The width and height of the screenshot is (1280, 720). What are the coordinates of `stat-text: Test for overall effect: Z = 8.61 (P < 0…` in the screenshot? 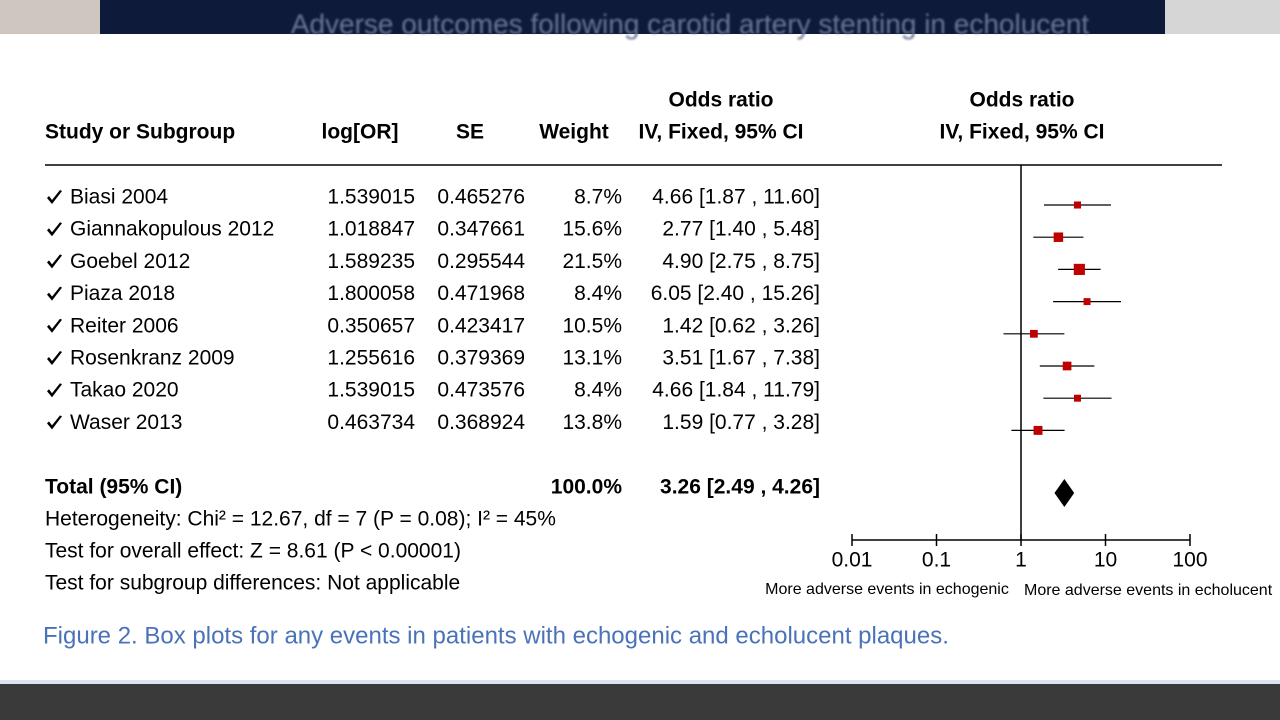 It's located at (253, 551).